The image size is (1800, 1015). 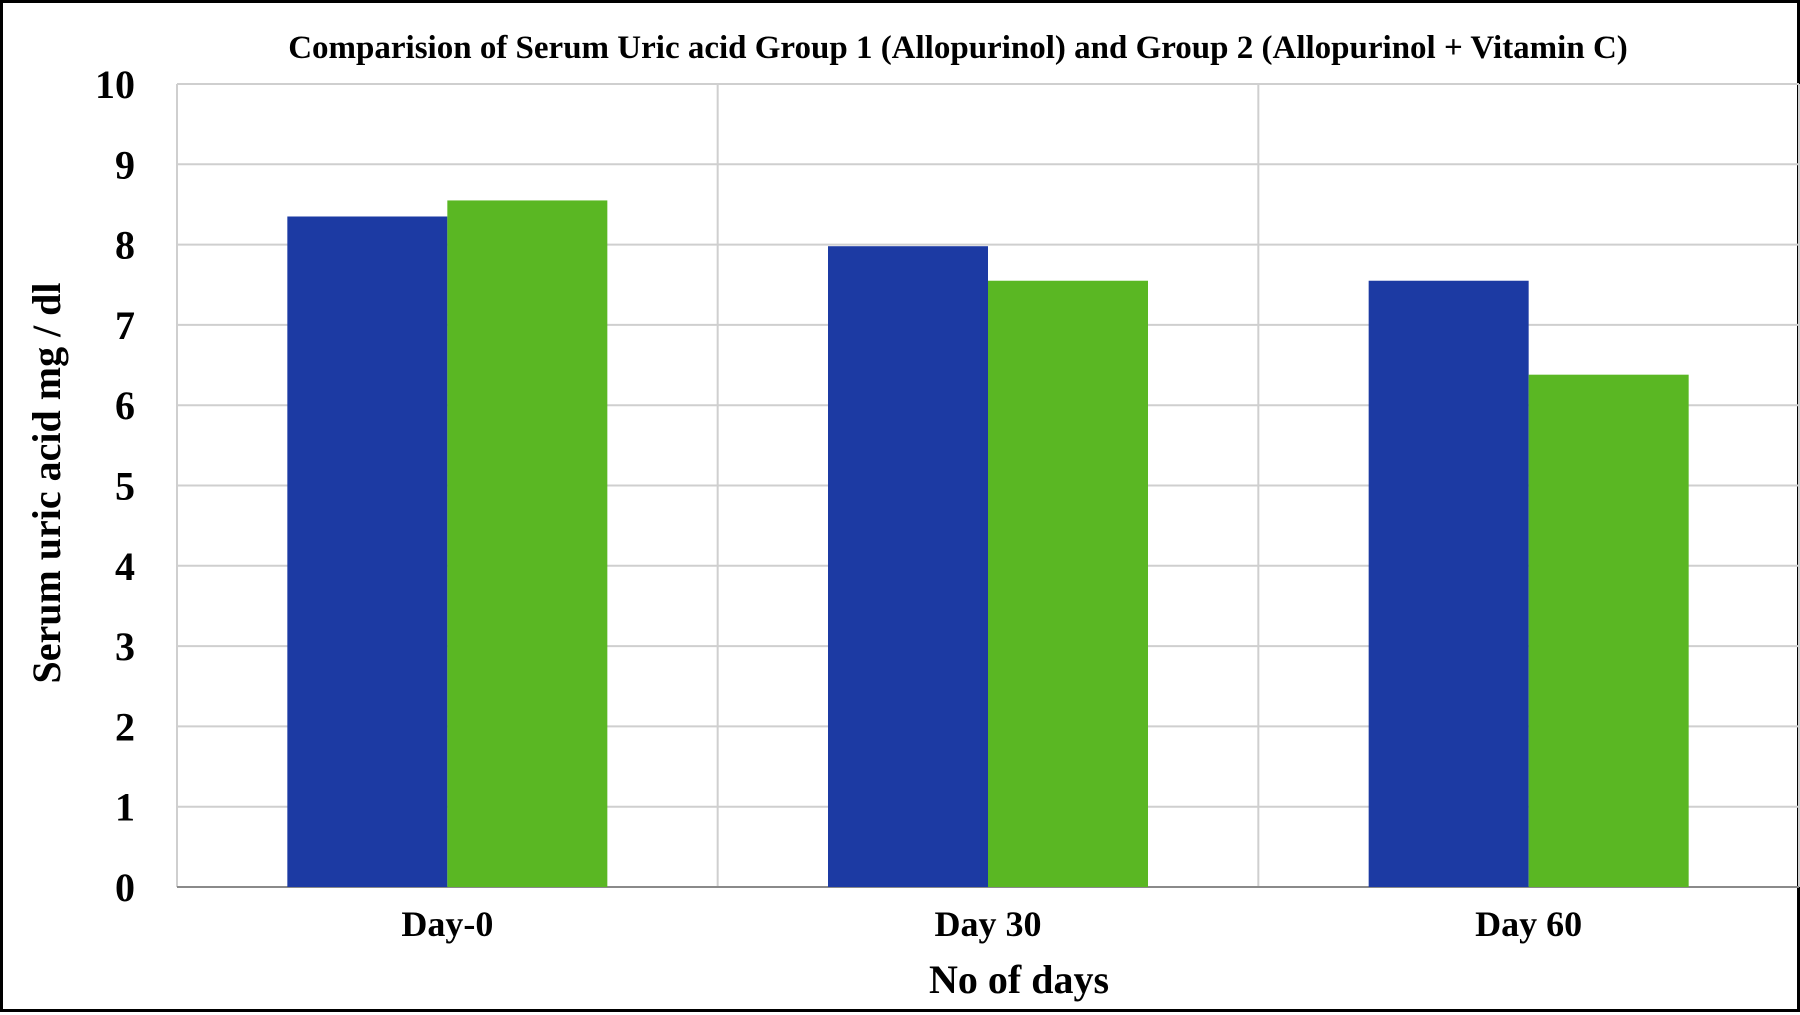 What do you see at coordinates (125, 807) in the screenshot?
I see `y-tick-label: 1` at bounding box center [125, 807].